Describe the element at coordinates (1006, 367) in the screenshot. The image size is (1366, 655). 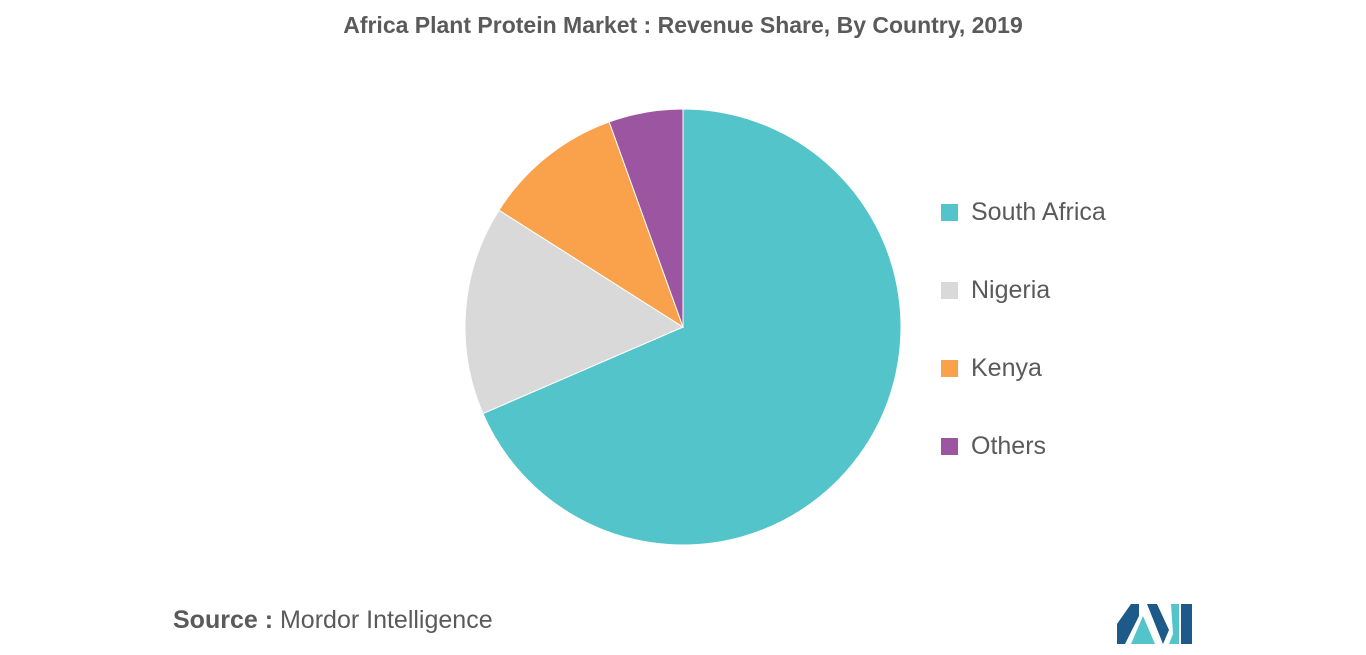
I see `legend-label: Kenya` at that location.